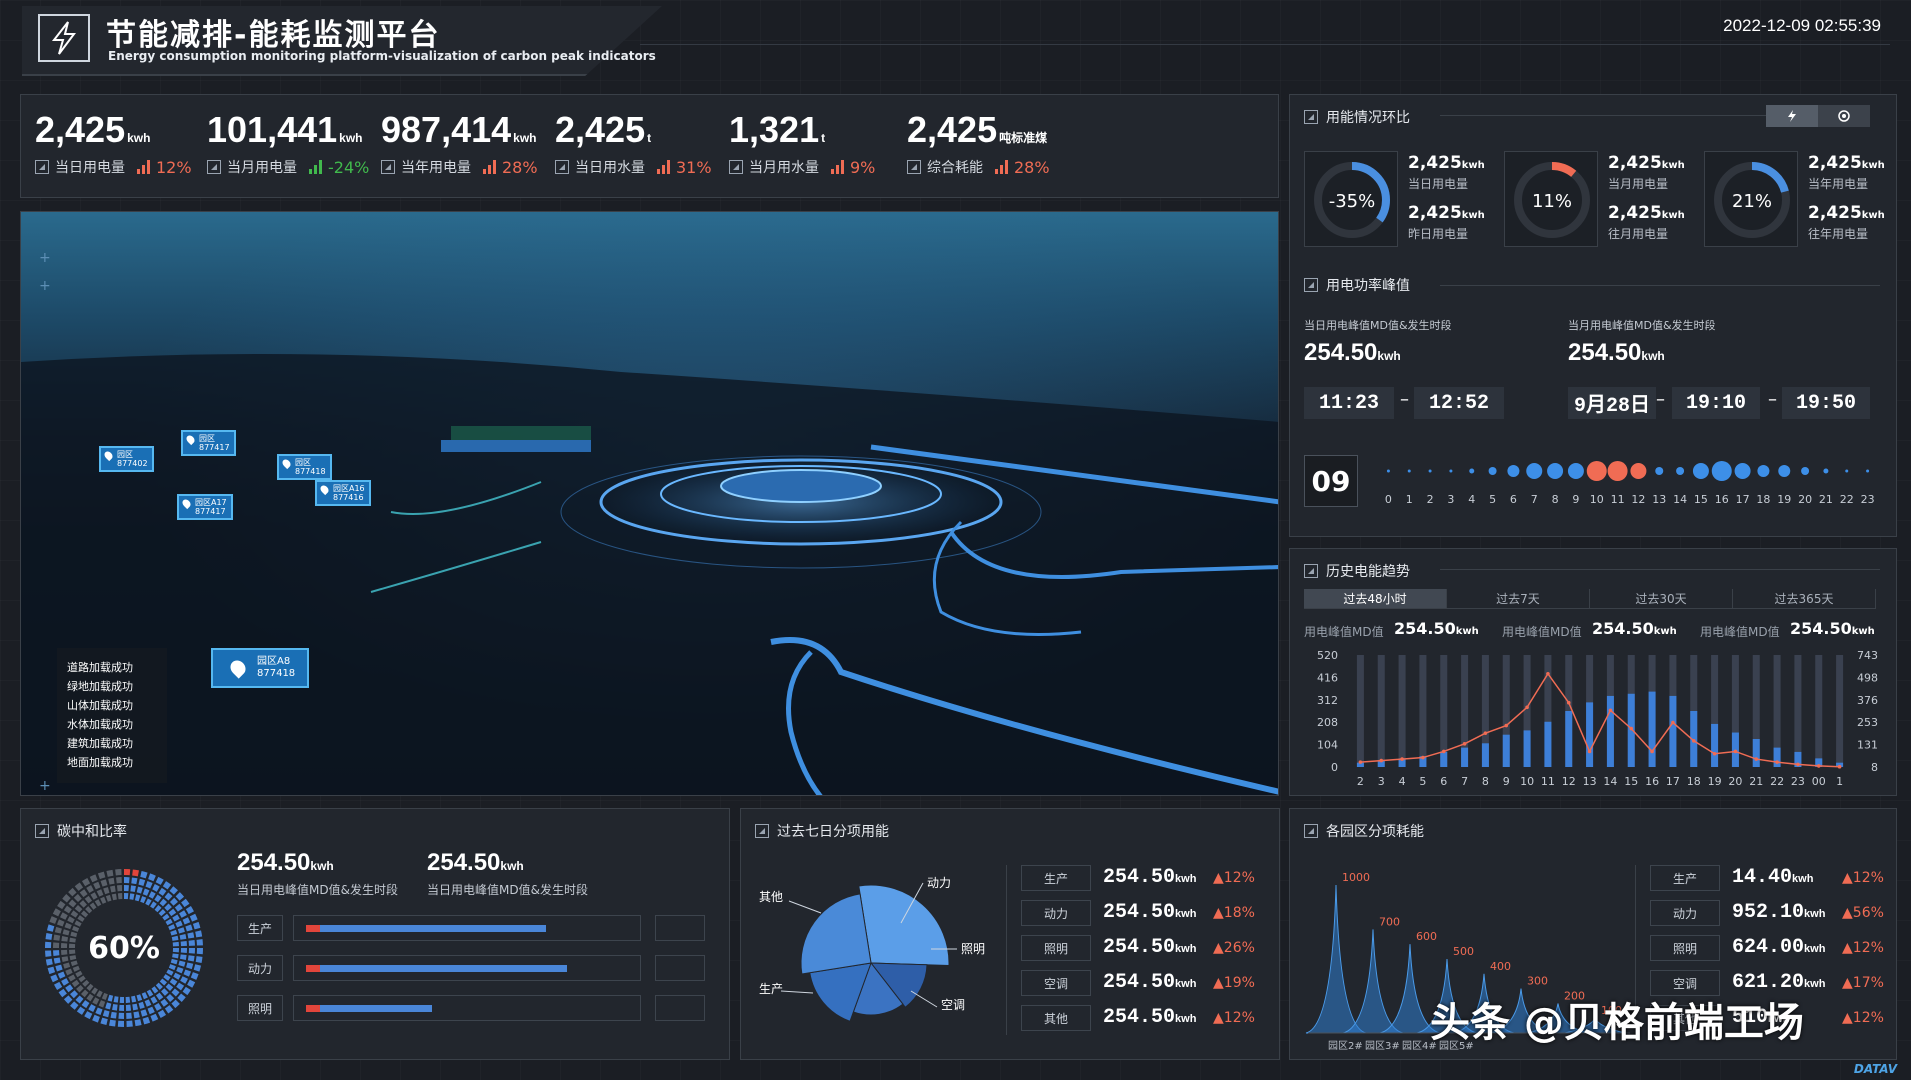  What do you see at coordinates (1576, 499) in the screenshot?
I see `hour-tick-label: 9` at bounding box center [1576, 499].